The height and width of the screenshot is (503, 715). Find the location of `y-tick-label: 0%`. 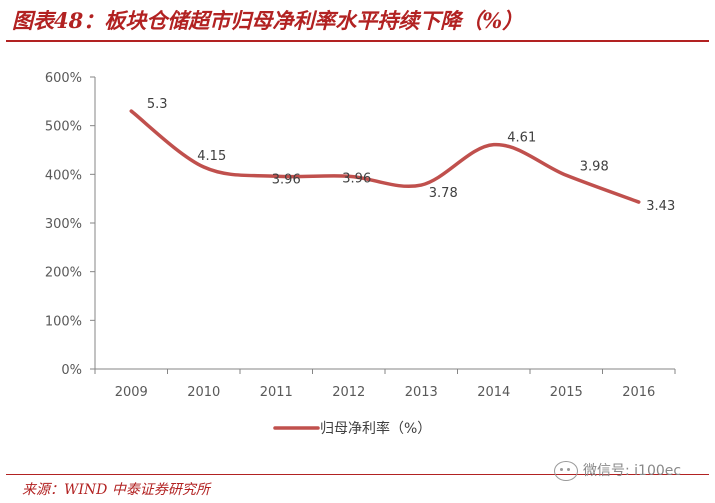

y-tick-label: 0% is located at coordinates (71, 370).